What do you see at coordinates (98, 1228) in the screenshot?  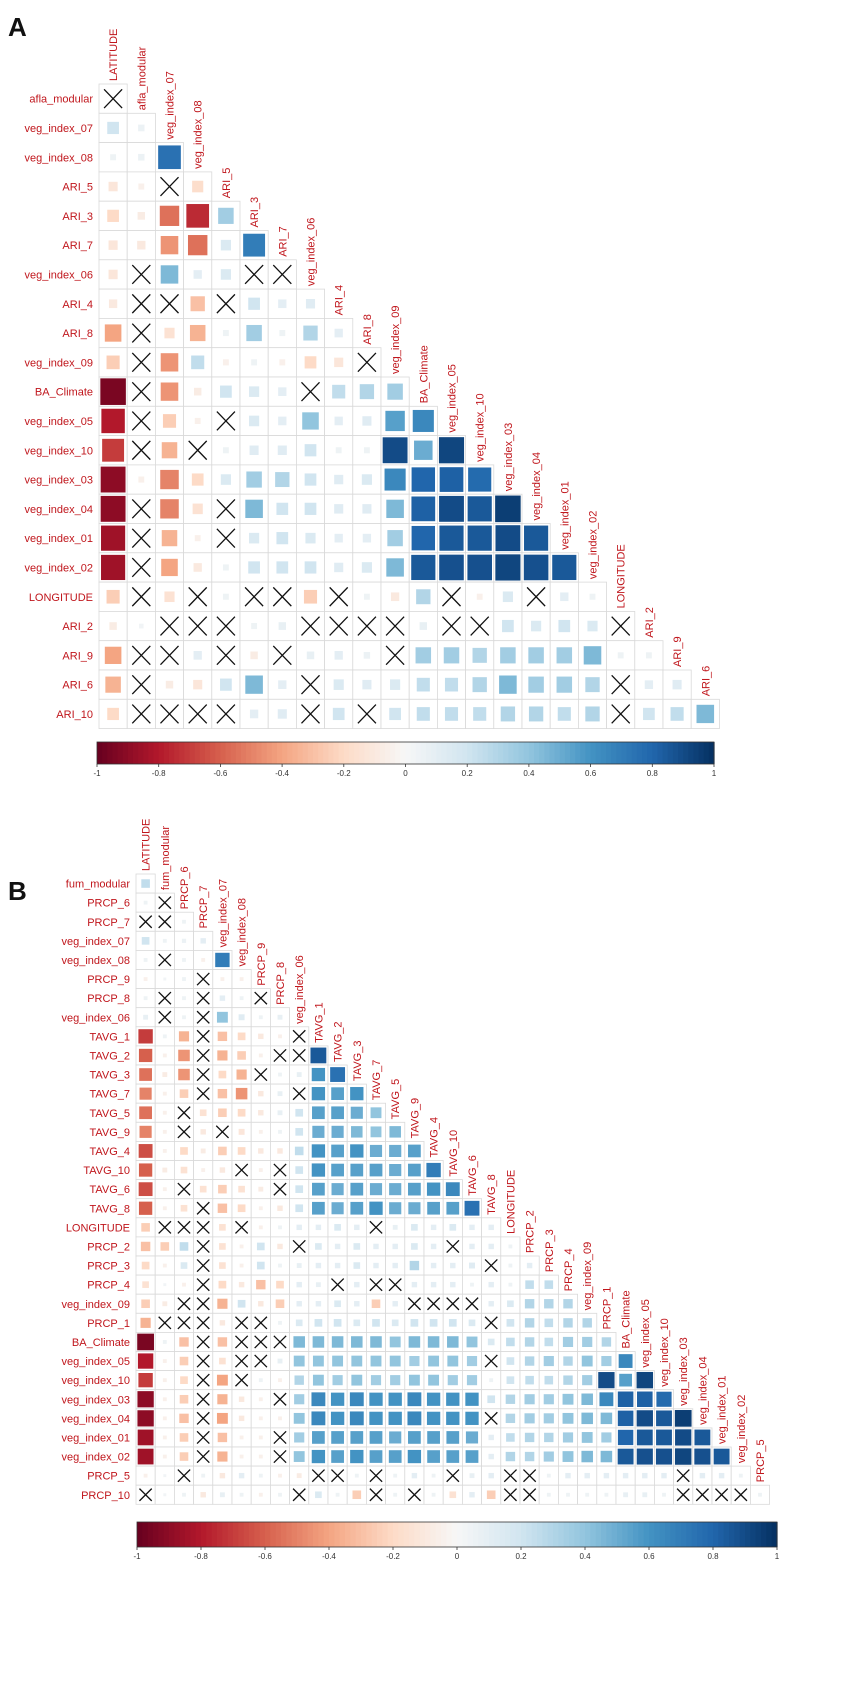 I see `row-label: LONGITUDE` at bounding box center [98, 1228].